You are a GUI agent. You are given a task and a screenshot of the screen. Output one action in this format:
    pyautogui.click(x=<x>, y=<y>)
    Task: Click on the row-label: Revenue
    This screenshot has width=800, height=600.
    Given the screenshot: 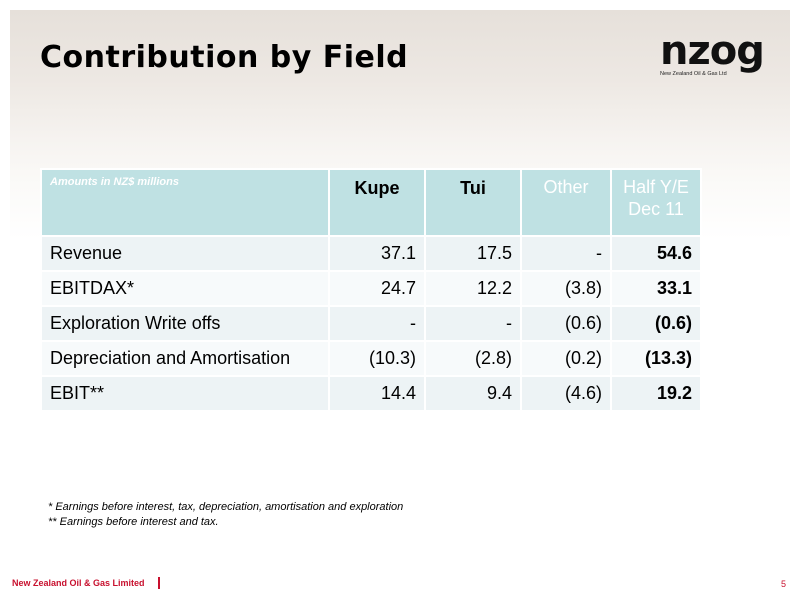 What is the action you would take?
    pyautogui.click(x=185, y=253)
    